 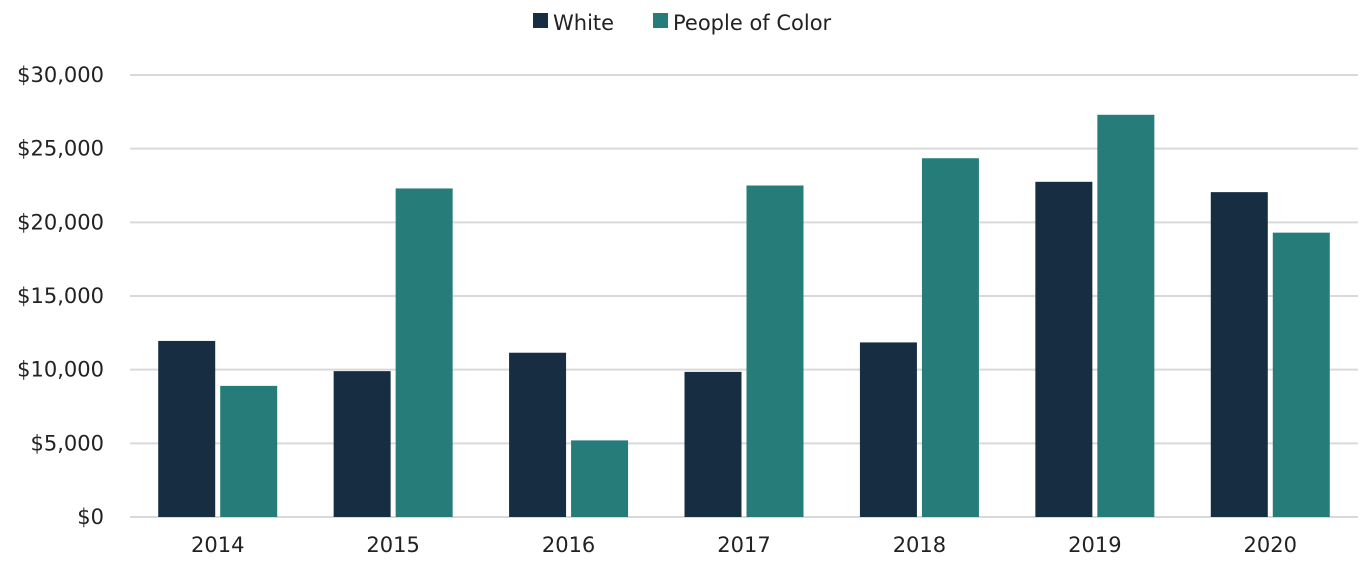 I want to click on y-tick-label: $5,000, so click(x=67, y=443).